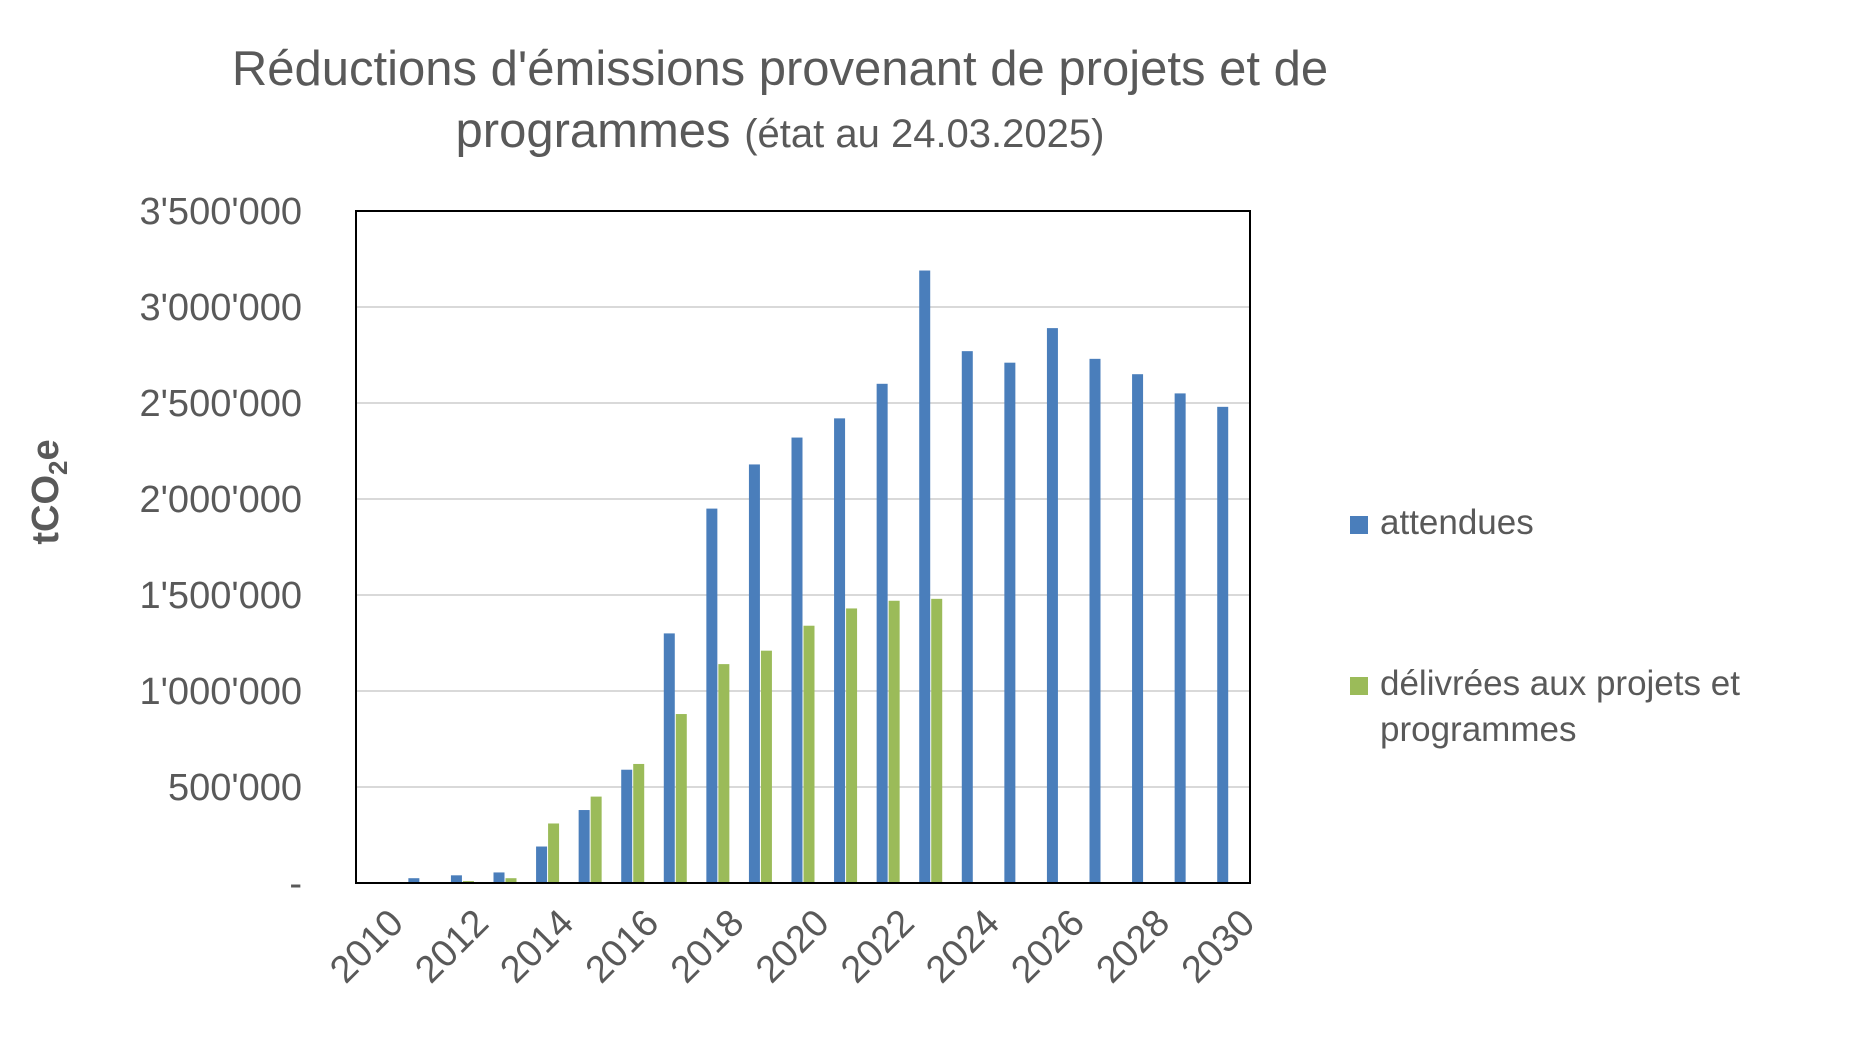 This screenshot has height=1039, width=1859. What do you see at coordinates (414, 880) in the screenshot?
I see `bar-attendues-2011` at bounding box center [414, 880].